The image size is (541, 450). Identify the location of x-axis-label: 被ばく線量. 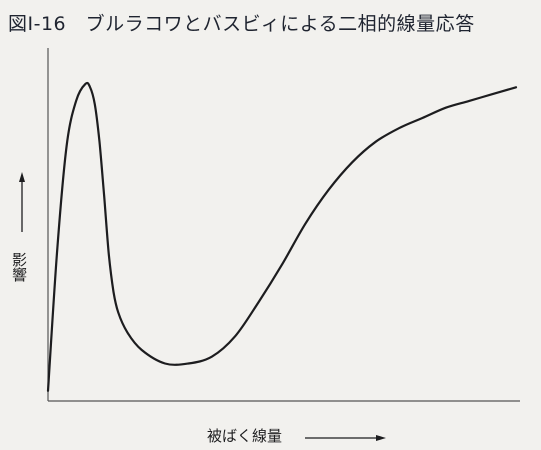
(245, 436).